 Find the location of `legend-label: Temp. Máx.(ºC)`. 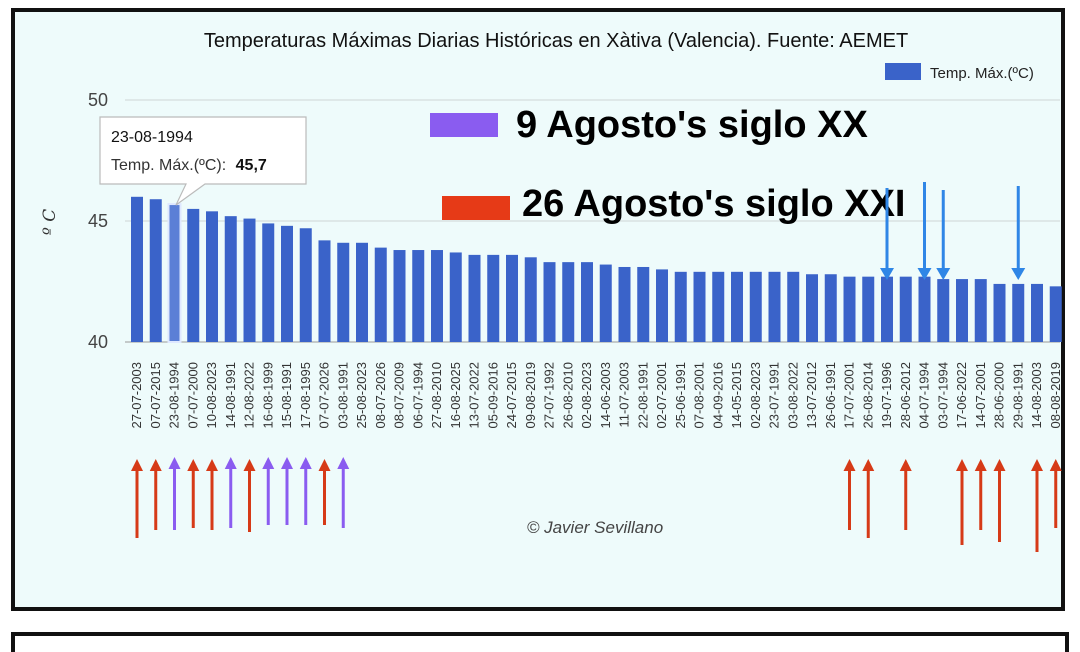

legend-label: Temp. Máx.(ºC) is located at coordinates (982, 73).